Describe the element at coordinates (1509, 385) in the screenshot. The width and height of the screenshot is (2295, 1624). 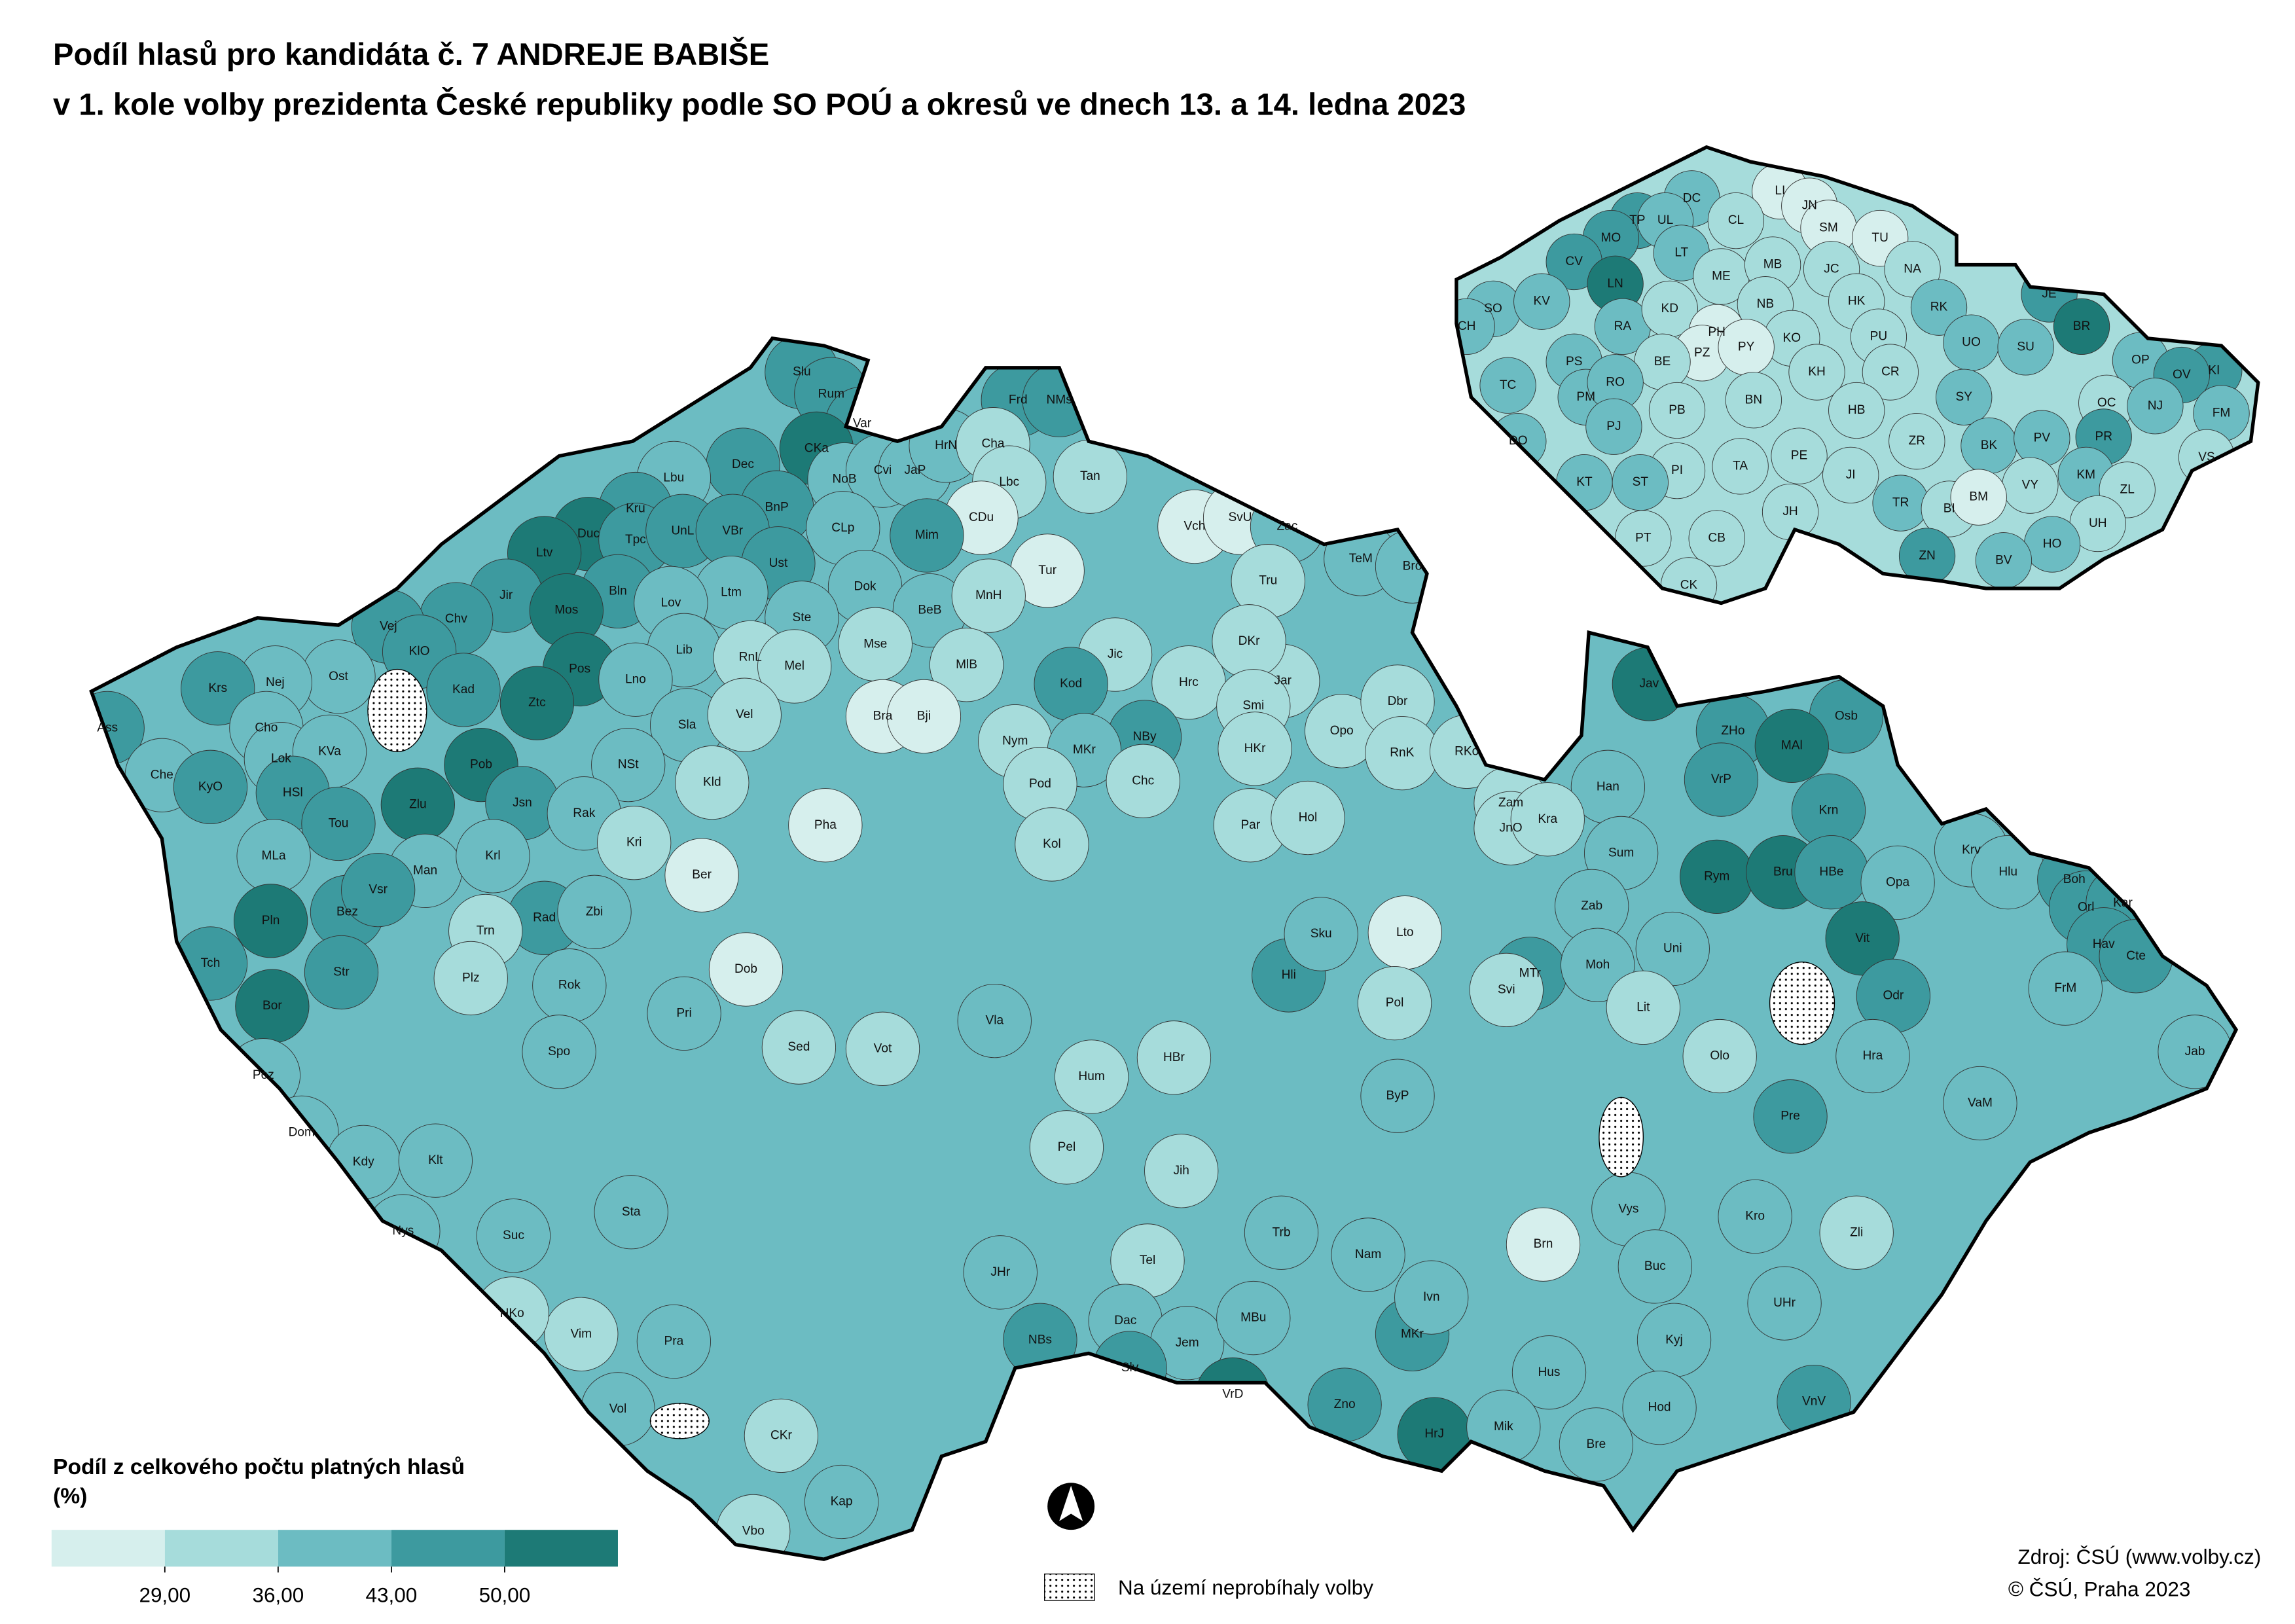
I see `region-label: TC` at that location.